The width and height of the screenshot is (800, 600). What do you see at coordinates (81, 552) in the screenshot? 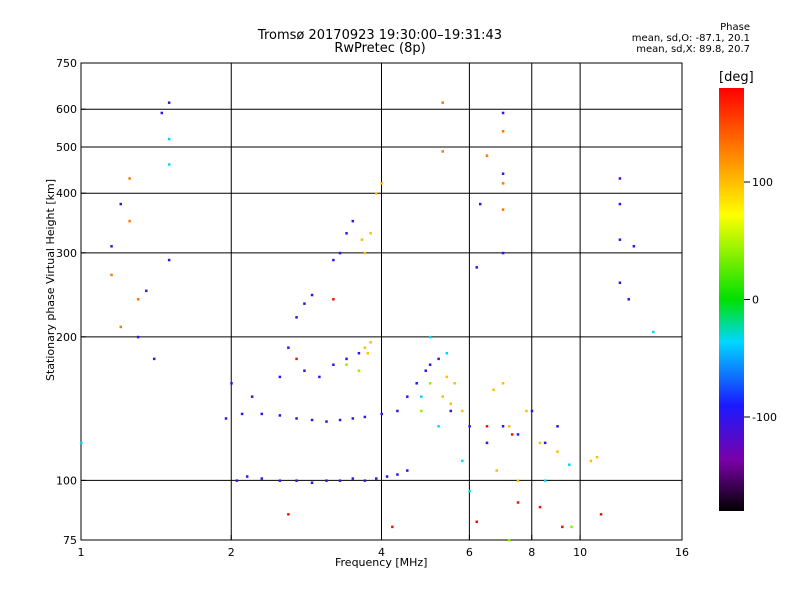
I see `x-tick-label: 1` at bounding box center [81, 552].